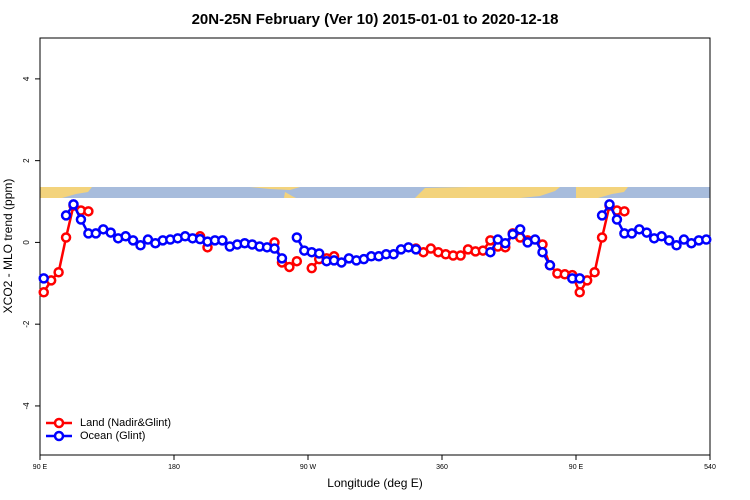  I want to click on y-tick-label: -4, so click(26, 406).